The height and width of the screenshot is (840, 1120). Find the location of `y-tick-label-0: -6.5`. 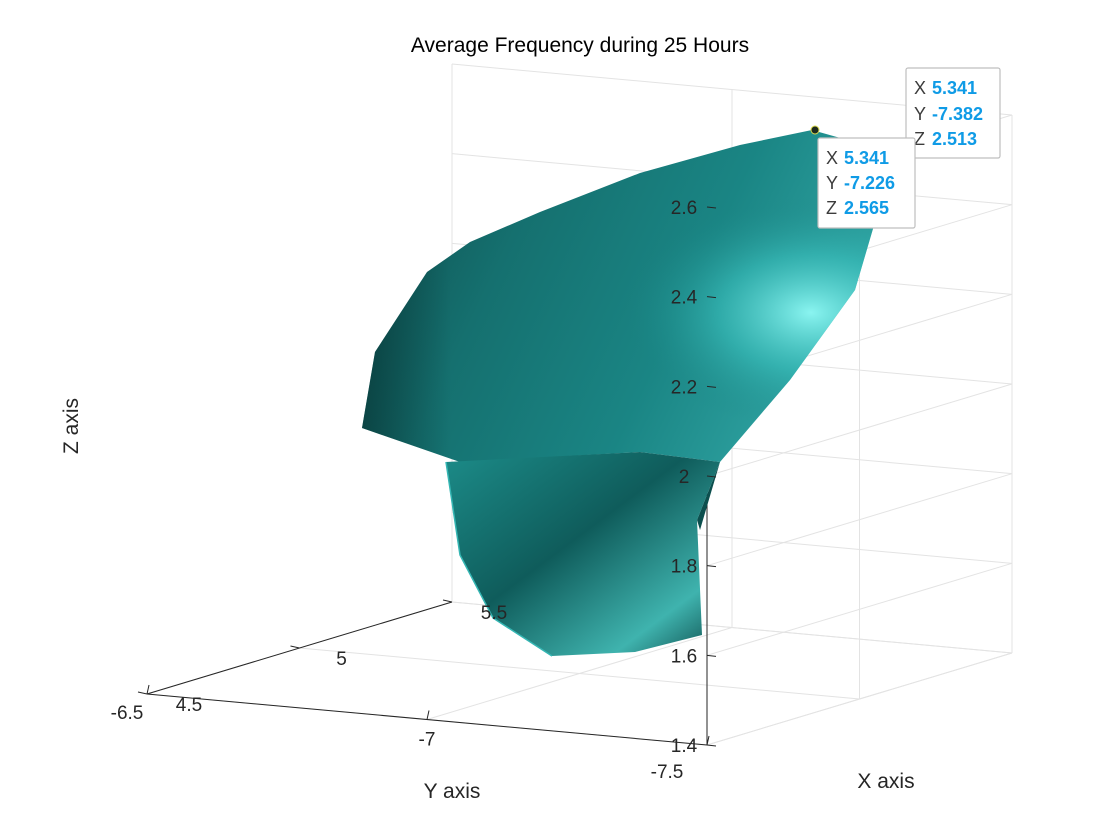

y-tick-label-0: -6.5 is located at coordinates (127, 713).